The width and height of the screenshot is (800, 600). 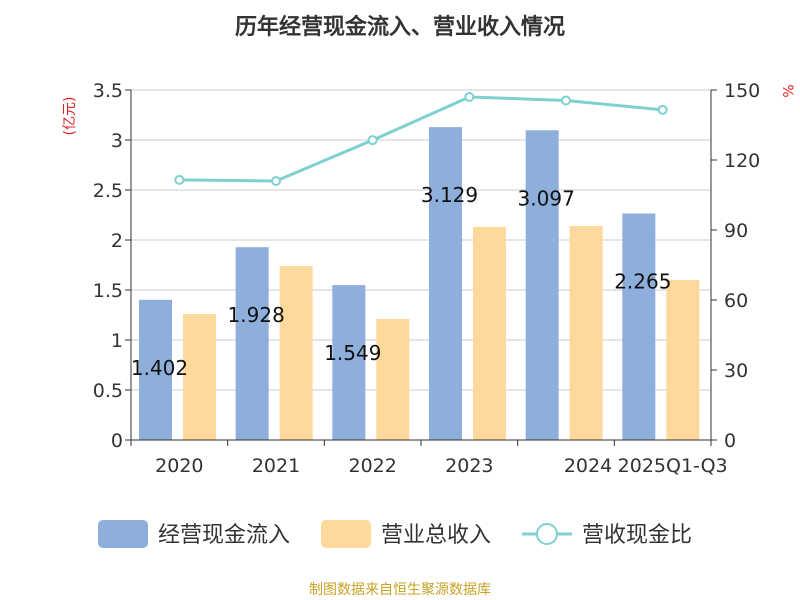 What do you see at coordinates (276, 466) in the screenshot?
I see `x-tick-label: 2021` at bounding box center [276, 466].